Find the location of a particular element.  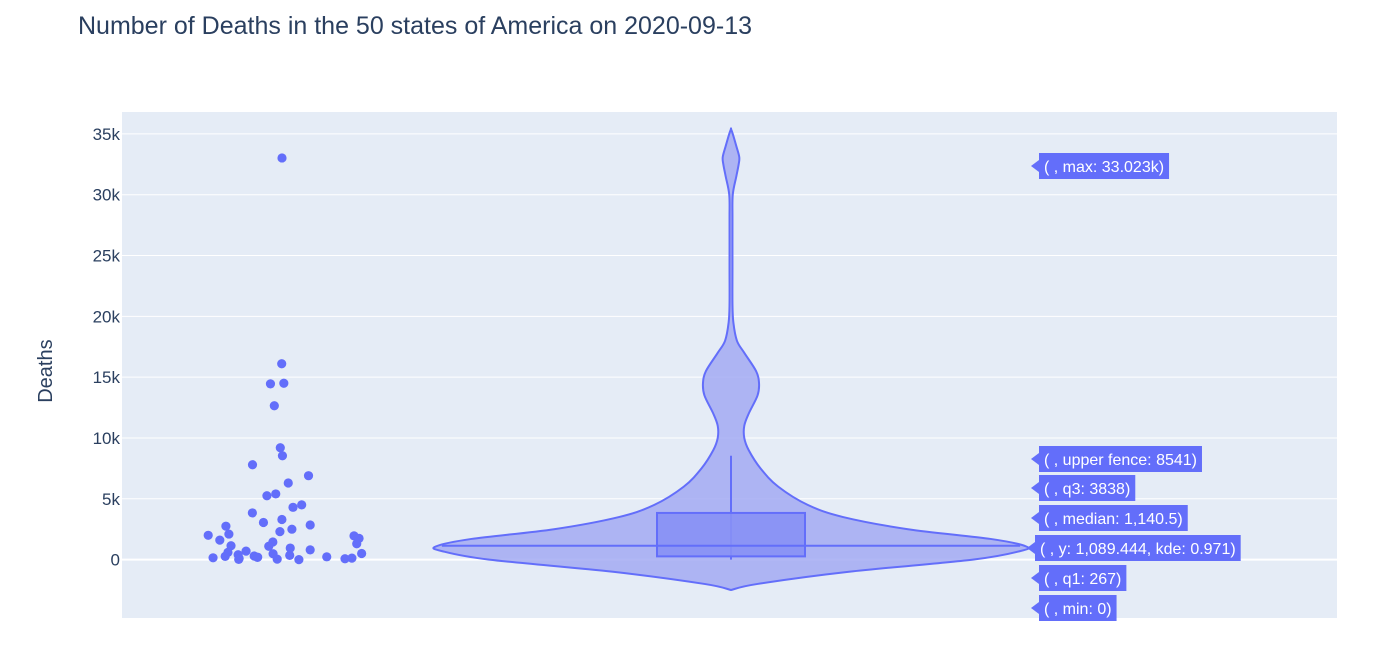

iqr-box is located at coordinates (731, 534).